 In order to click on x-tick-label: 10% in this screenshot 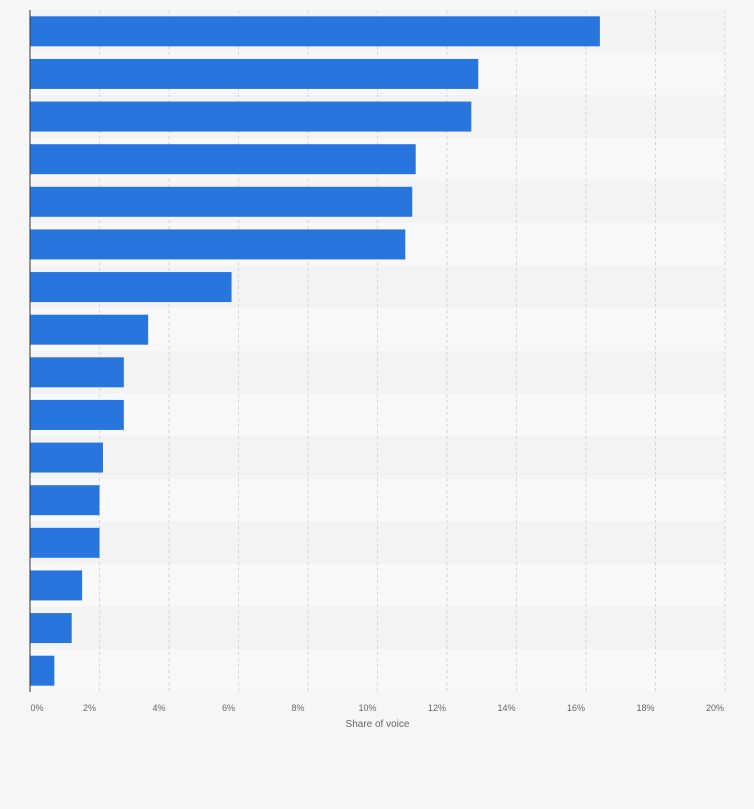, I will do `click(367, 708)`.